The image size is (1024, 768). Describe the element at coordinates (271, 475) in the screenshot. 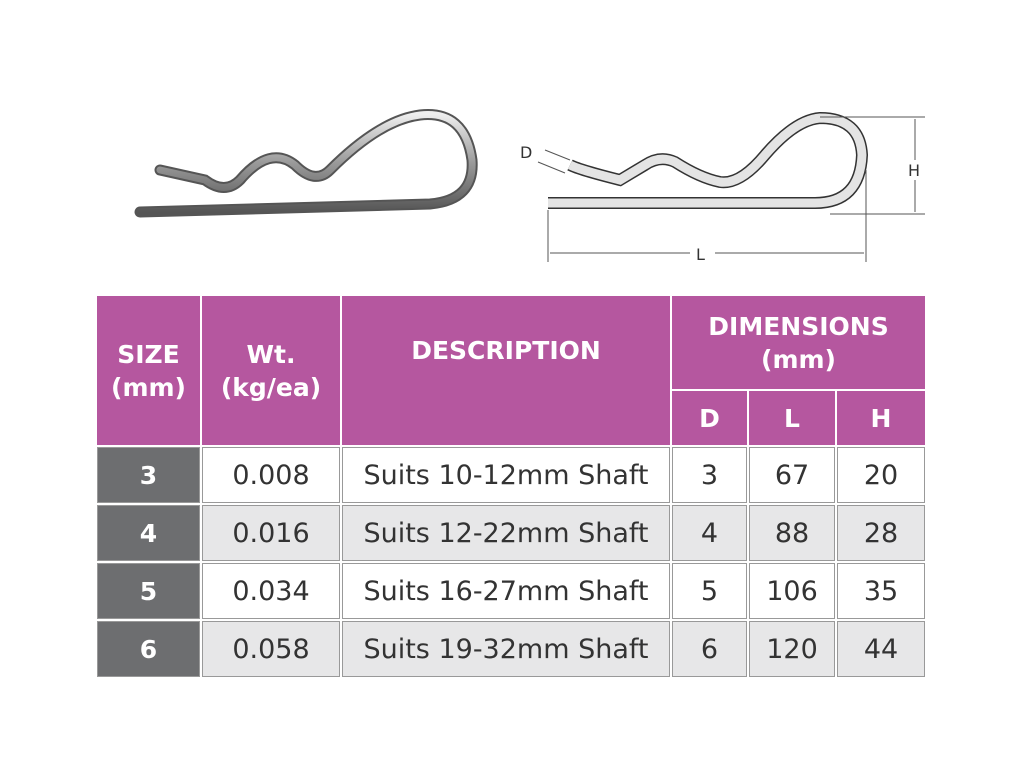

I see `cell-weight: 0.008` at that location.